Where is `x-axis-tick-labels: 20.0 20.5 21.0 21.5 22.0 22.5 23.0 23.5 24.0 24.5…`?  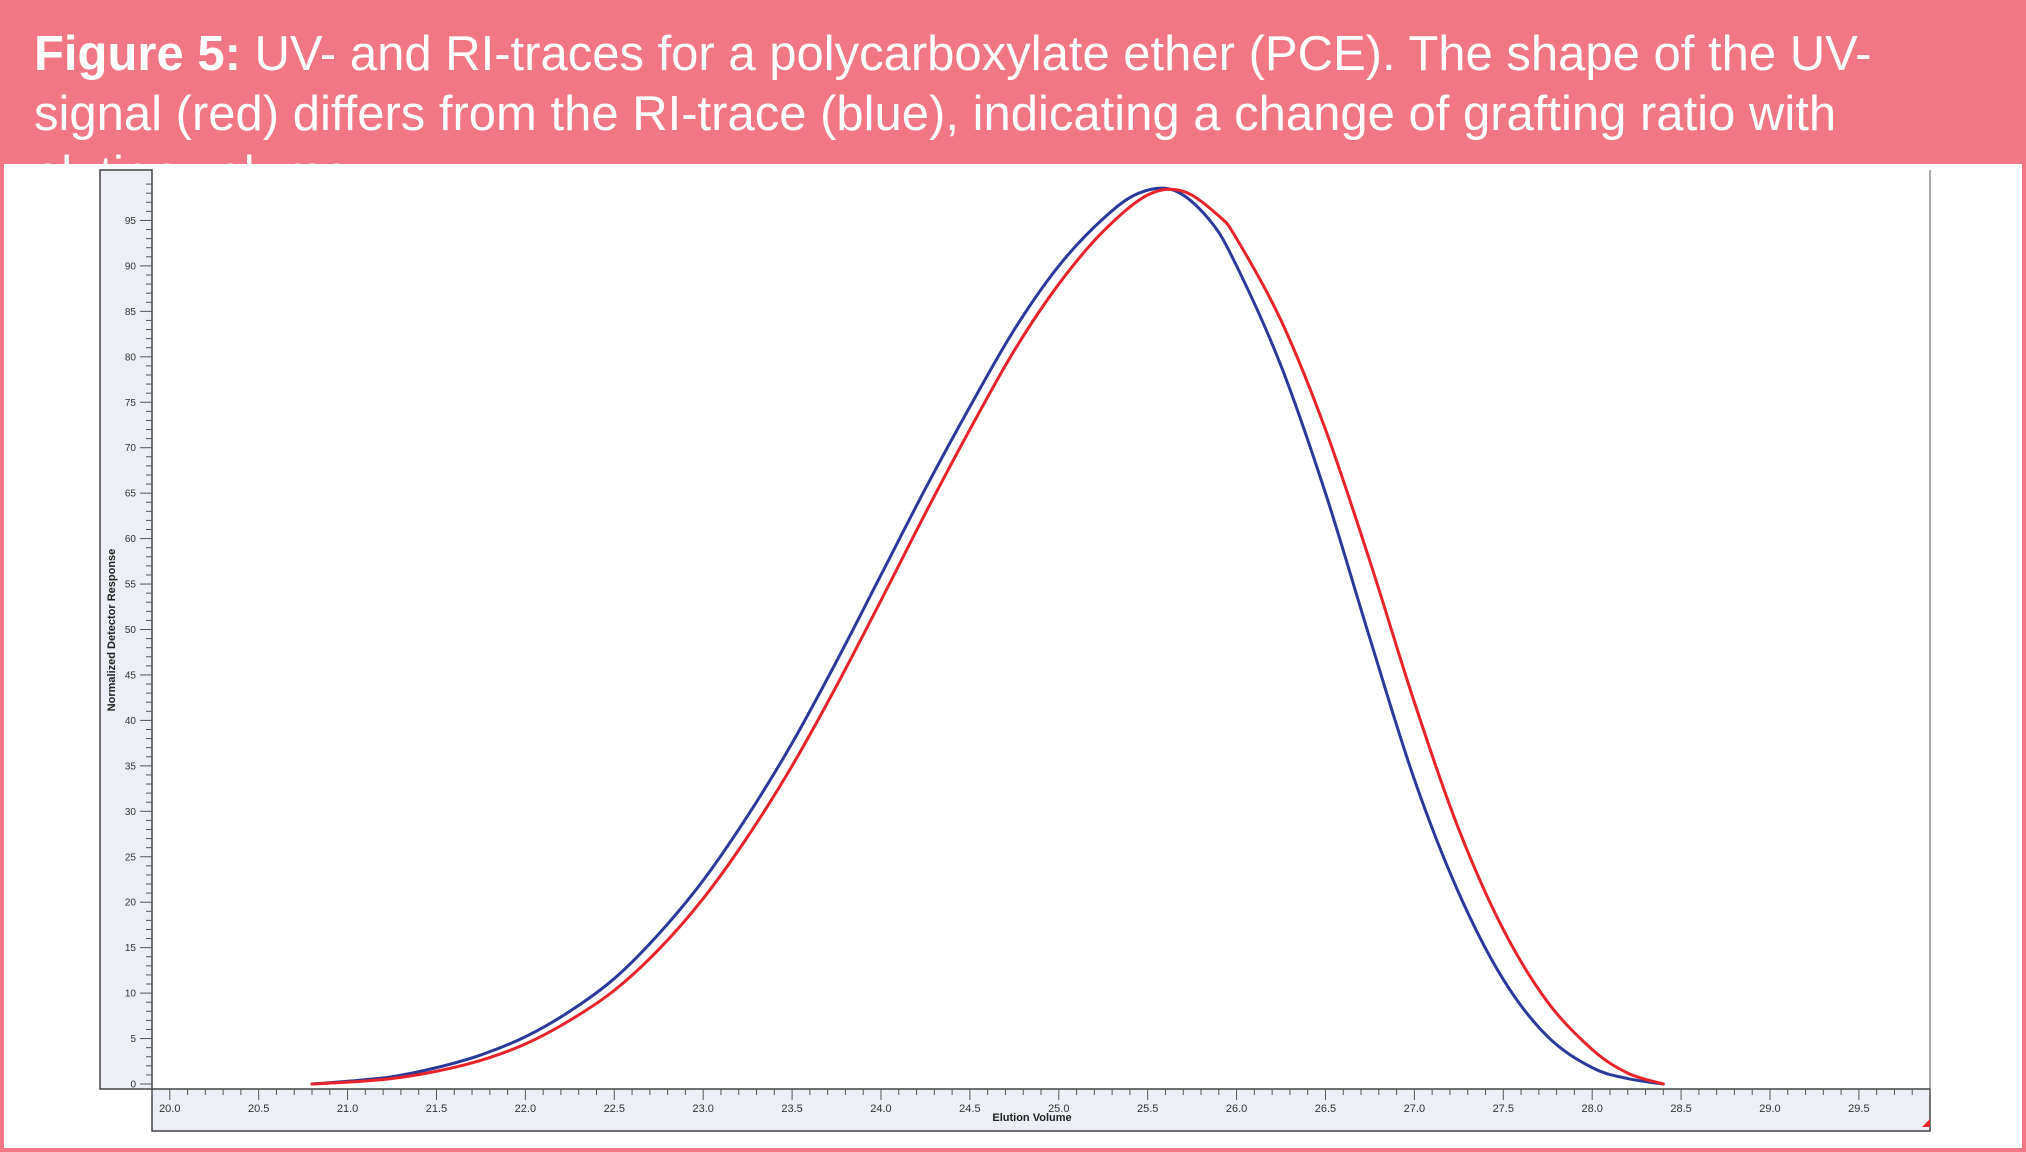 x-axis-tick-labels: 20.0 20.5 21.0 21.5 22.0 22.5 23.0 23.5 24.0 24.5… is located at coordinates (1014, 1109).